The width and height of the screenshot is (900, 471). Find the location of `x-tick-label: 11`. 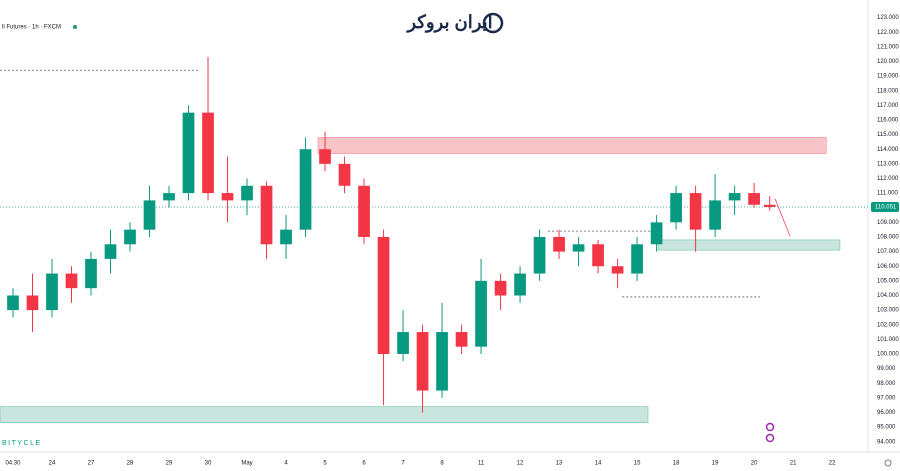

x-tick-label: 11 is located at coordinates (481, 464).